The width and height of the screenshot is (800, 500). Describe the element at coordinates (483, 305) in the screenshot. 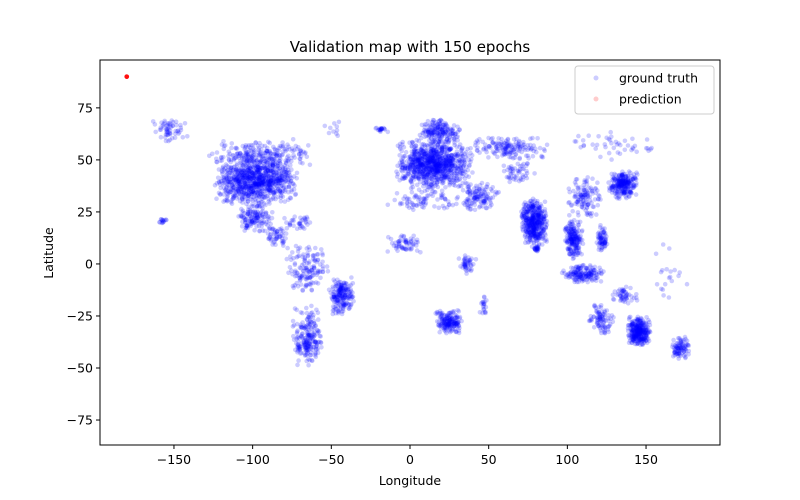

I see `cluster-madagascar` at that location.